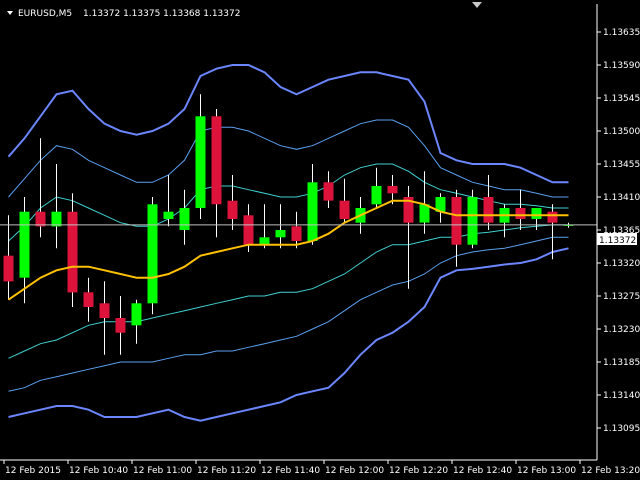 Image resolution: width=640 pixels, height=480 pixels. What do you see at coordinates (621, 330) in the screenshot?
I see `y-tick-label: 1.13230` at bounding box center [621, 330].